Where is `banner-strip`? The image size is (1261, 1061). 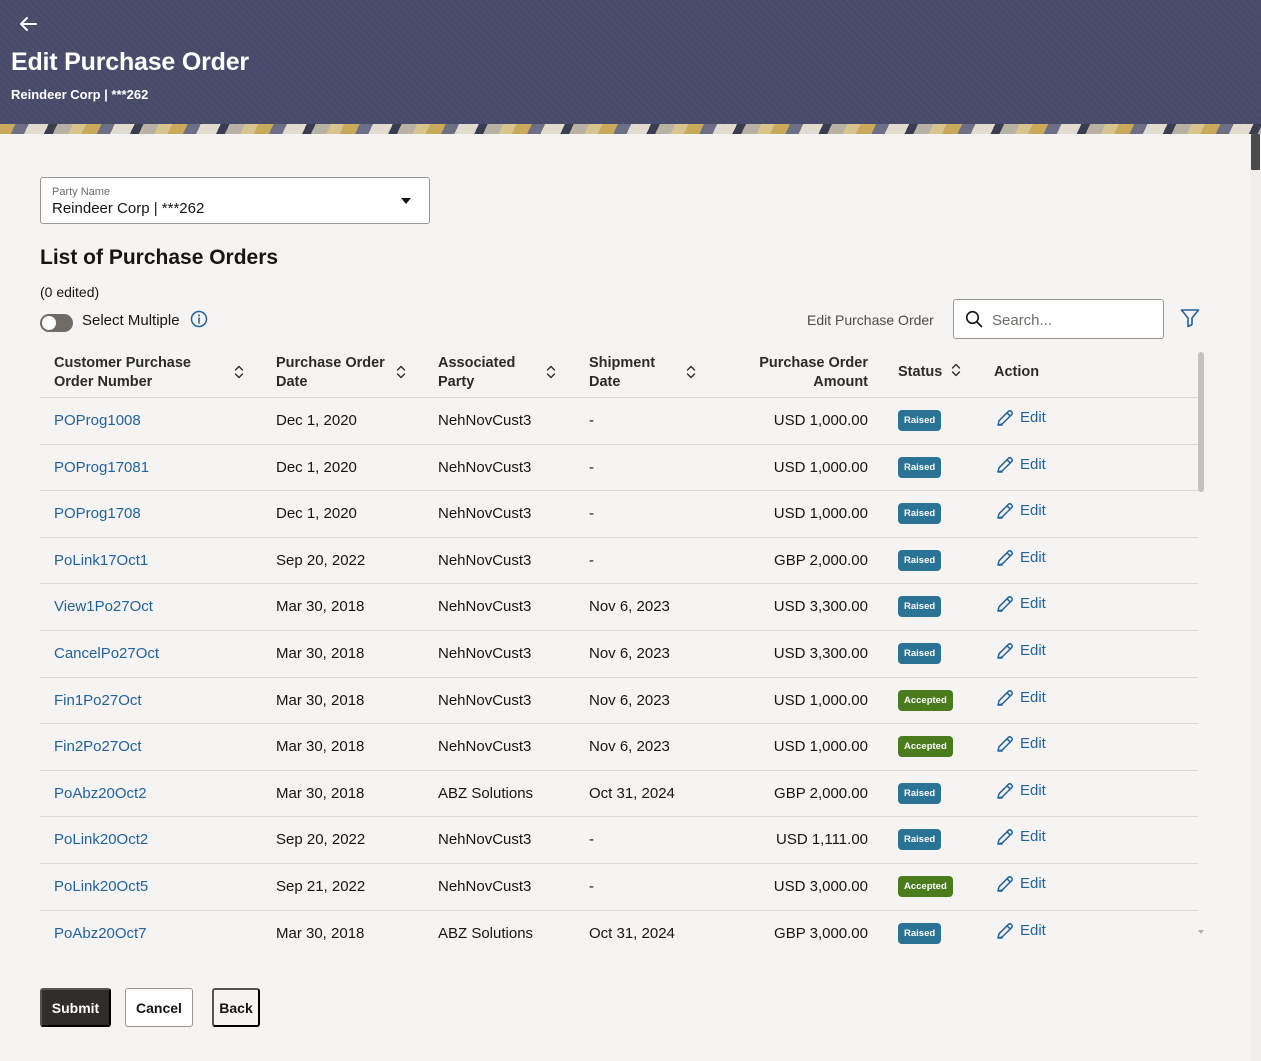
banner-strip is located at coordinates (630, 129).